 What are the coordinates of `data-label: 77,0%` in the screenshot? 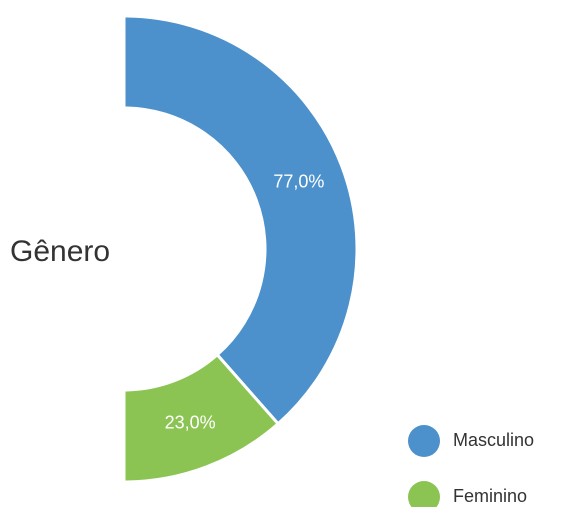 It's located at (298, 182).